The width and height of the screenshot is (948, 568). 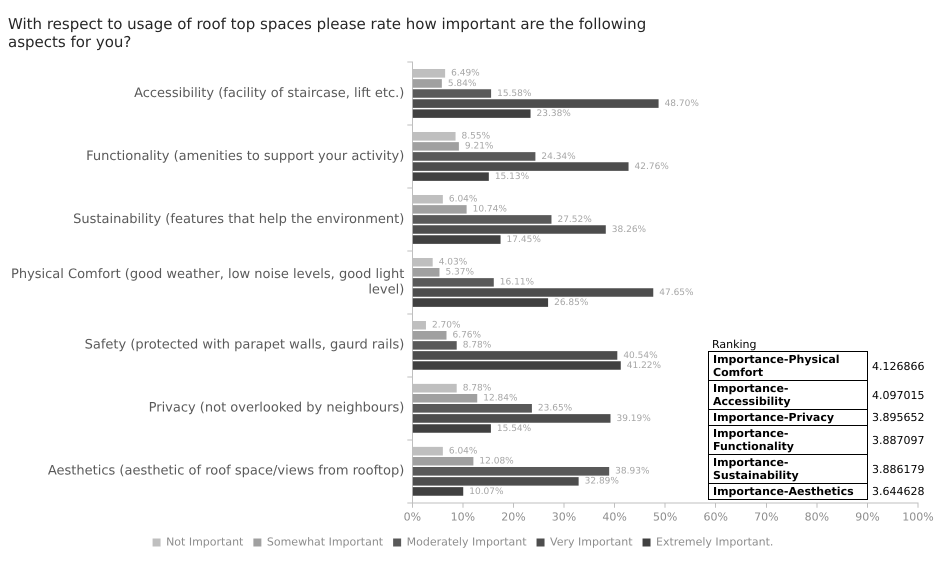 What do you see at coordinates (665, 517) in the screenshot?
I see `x-tick-label: 50%` at bounding box center [665, 517].